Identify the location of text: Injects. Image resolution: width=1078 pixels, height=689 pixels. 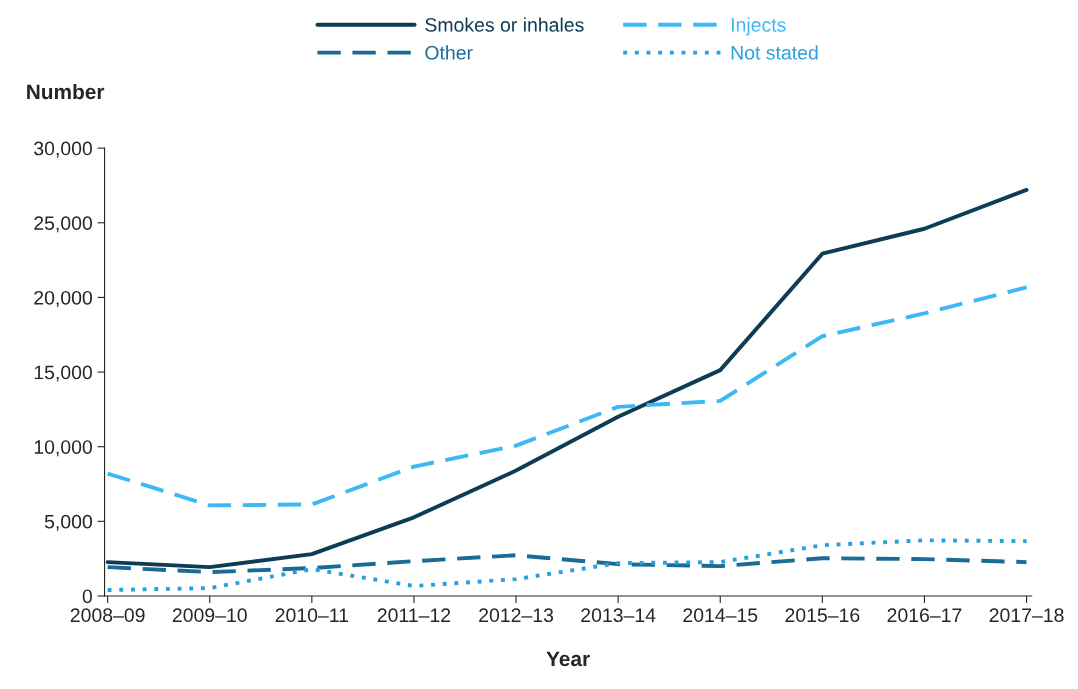
(758, 26).